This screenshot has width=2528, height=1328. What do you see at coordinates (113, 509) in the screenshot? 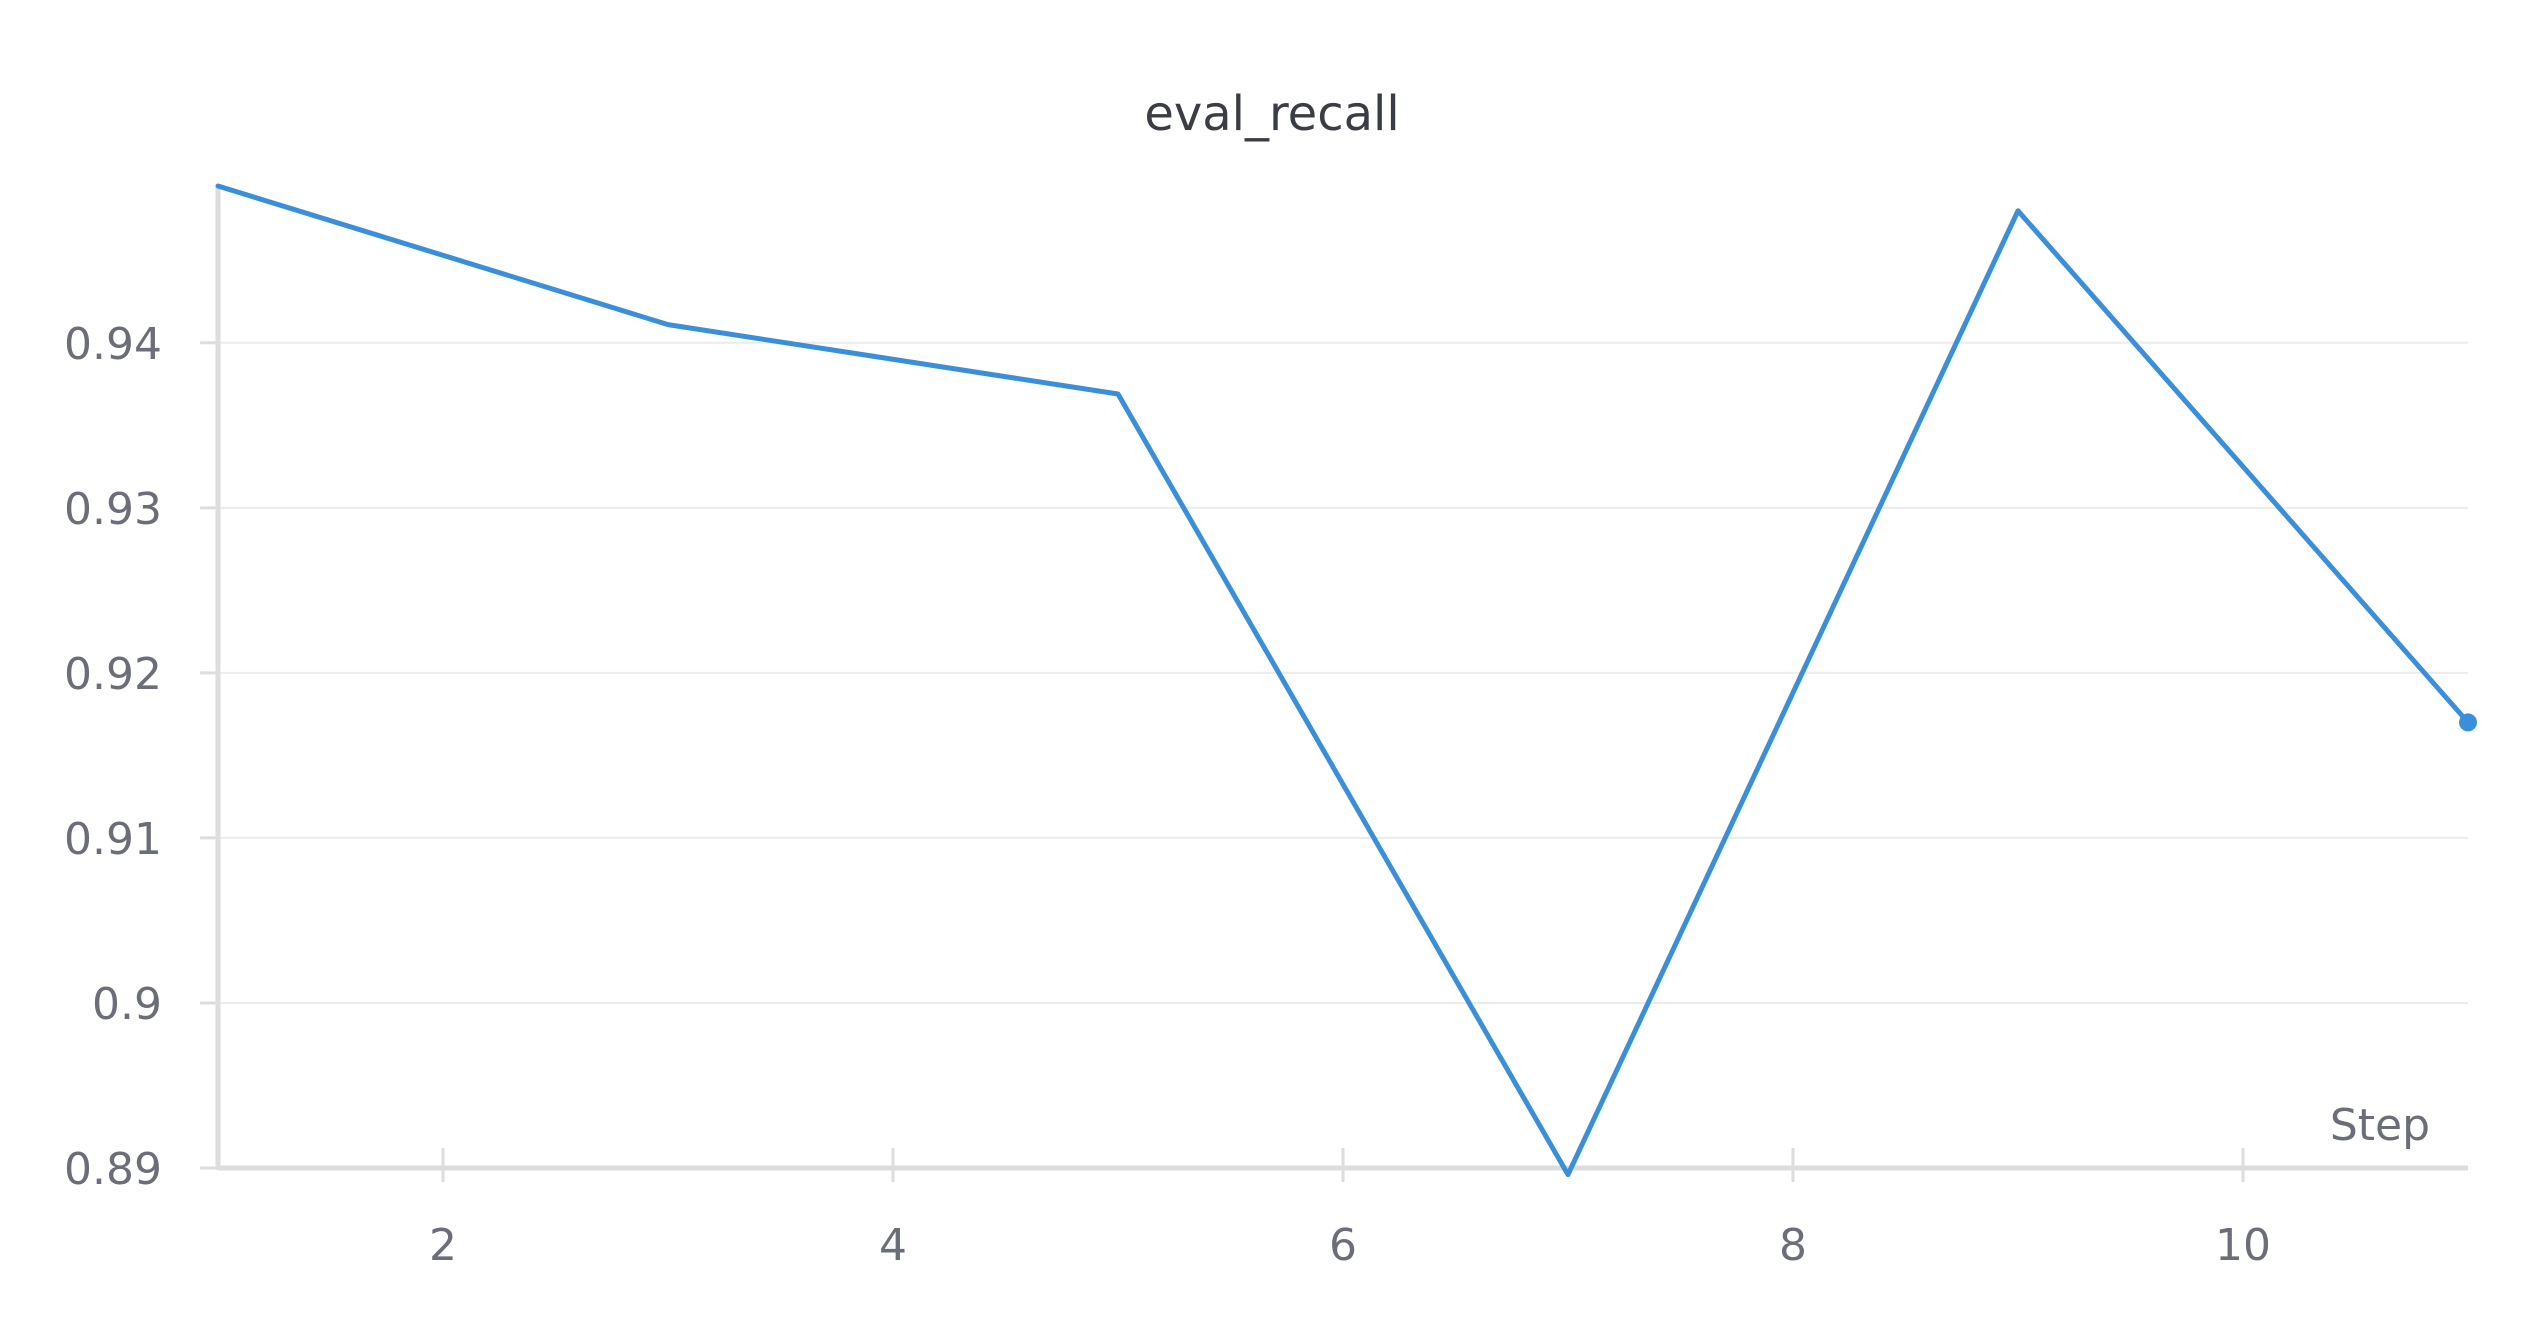
I see `y-tick-label: 0.93` at bounding box center [113, 509].